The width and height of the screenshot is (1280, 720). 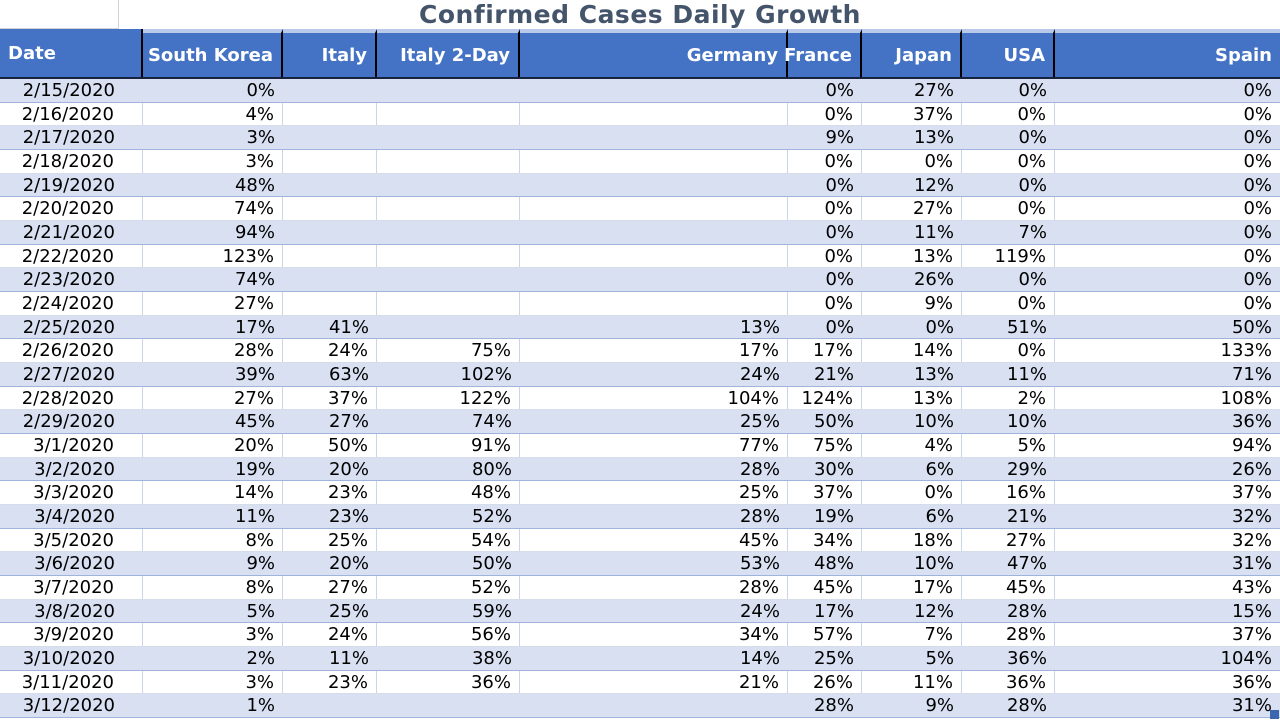 What do you see at coordinates (59, 14) in the screenshot?
I see `empty-corner-cell` at bounding box center [59, 14].